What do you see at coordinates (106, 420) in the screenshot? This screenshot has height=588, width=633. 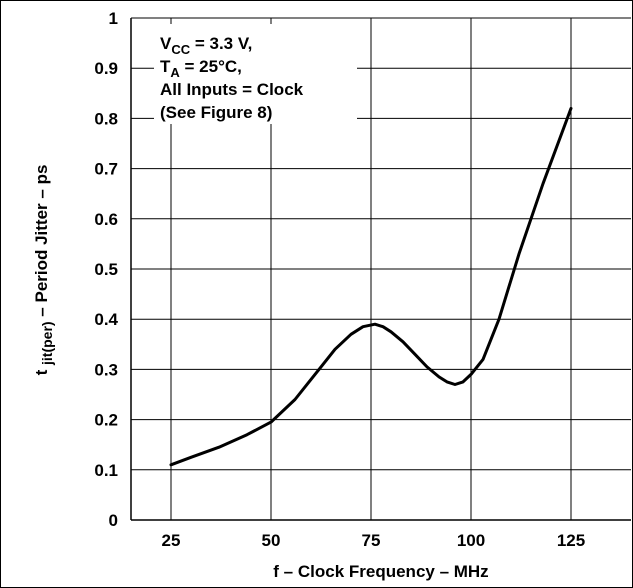 I see `y-tick-label: 0.2` at bounding box center [106, 420].